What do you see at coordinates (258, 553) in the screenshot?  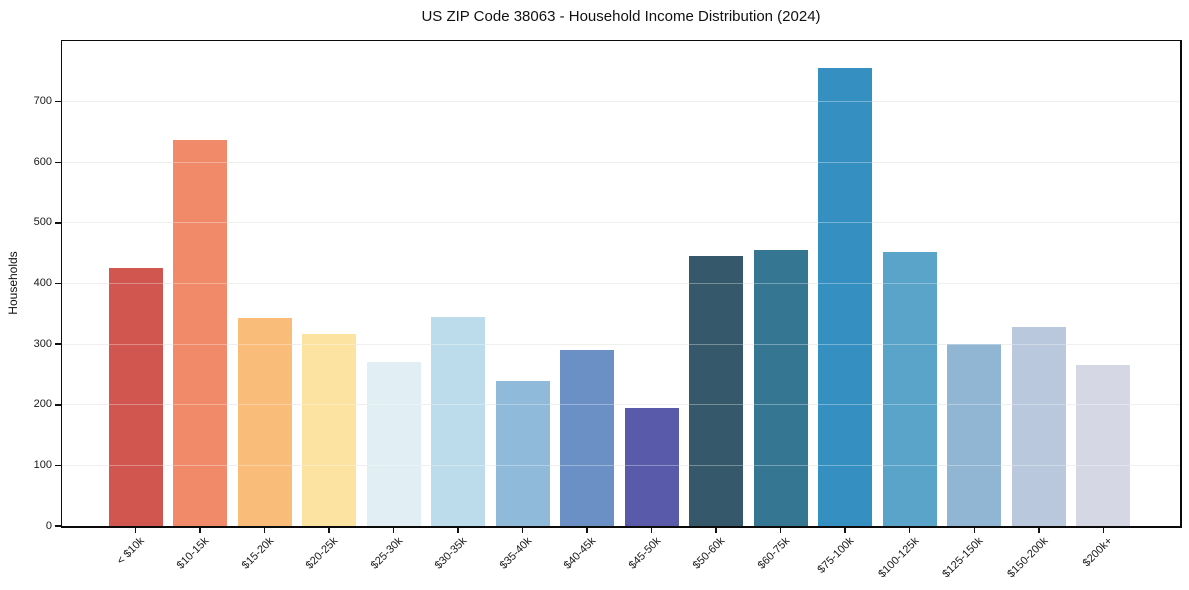 I see `x-tick-label: $15-20k` at bounding box center [258, 553].